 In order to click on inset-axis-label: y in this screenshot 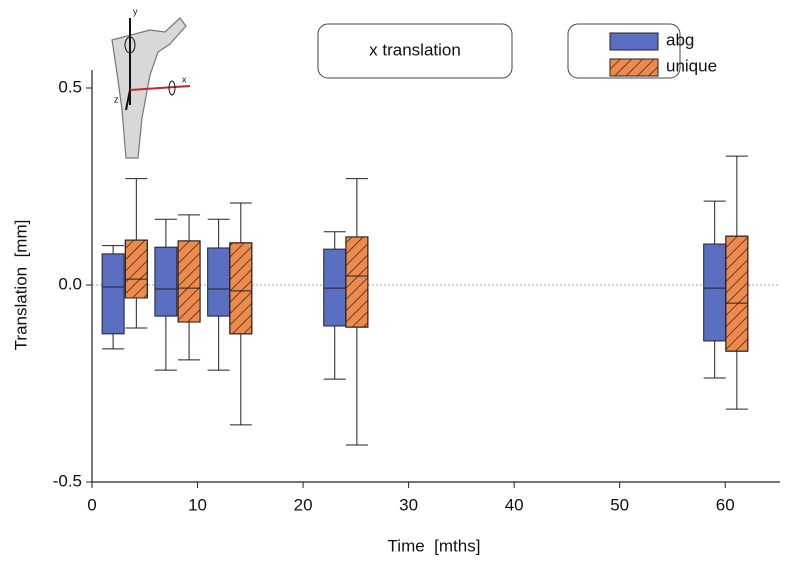, I will do `click(135, 11)`.